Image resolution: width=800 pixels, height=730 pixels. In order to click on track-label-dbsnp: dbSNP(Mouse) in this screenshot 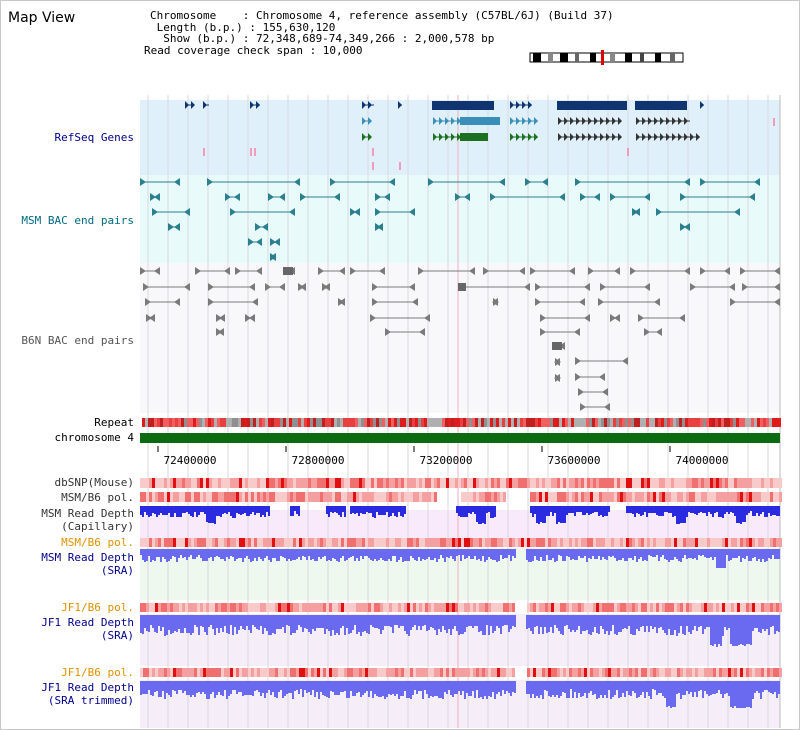, I will do `click(94, 482)`.